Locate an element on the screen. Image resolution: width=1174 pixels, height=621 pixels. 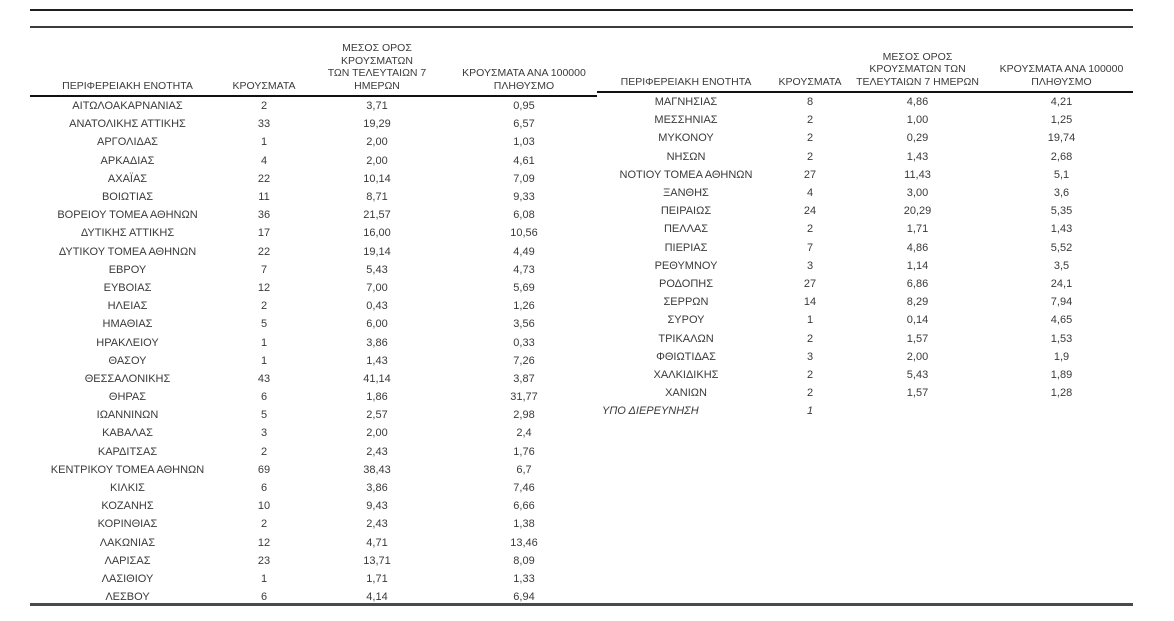
value-cell: 13,46 is located at coordinates (524, 542).